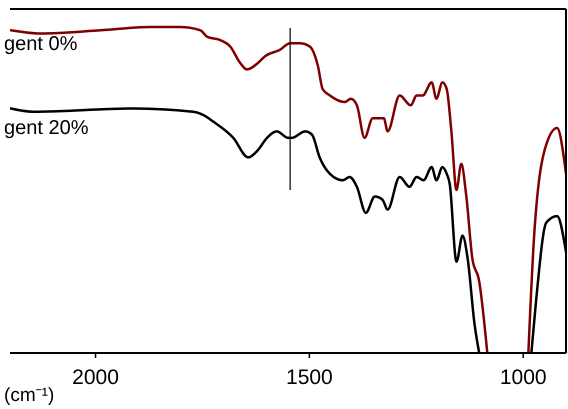  What do you see at coordinates (29, 395) in the screenshot?
I see `x-axis-title: (cm⁻¹)` at bounding box center [29, 395].